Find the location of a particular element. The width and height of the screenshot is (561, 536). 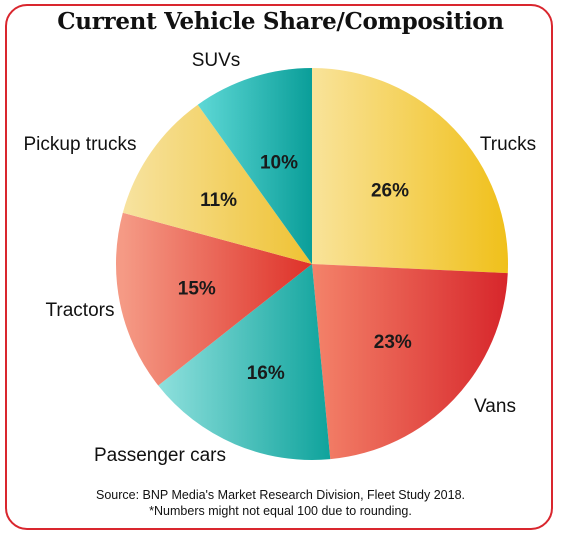

category-label-trucks: Trucks is located at coordinates (508, 144).